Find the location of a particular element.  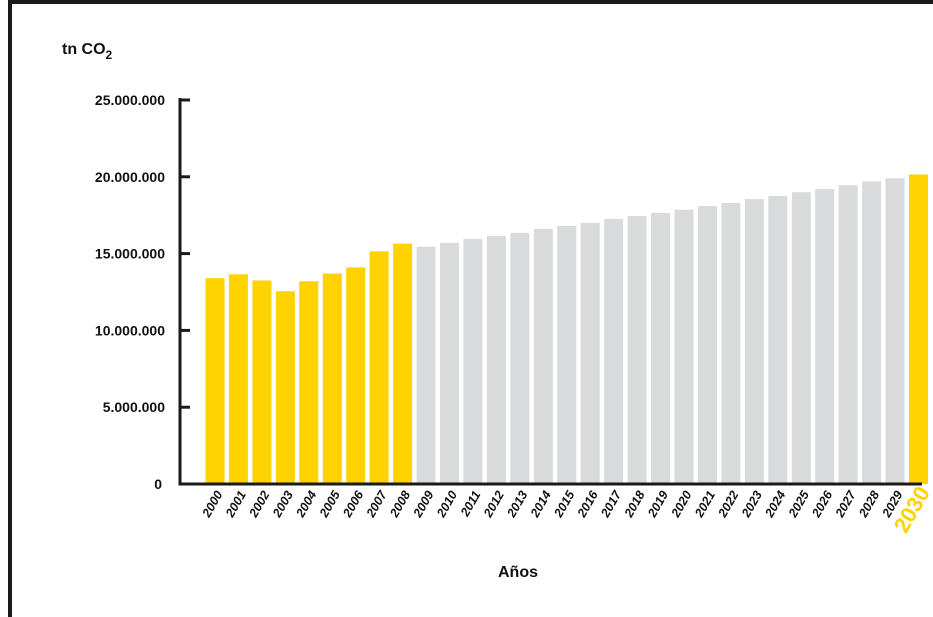

bar-2009 is located at coordinates (426, 365).